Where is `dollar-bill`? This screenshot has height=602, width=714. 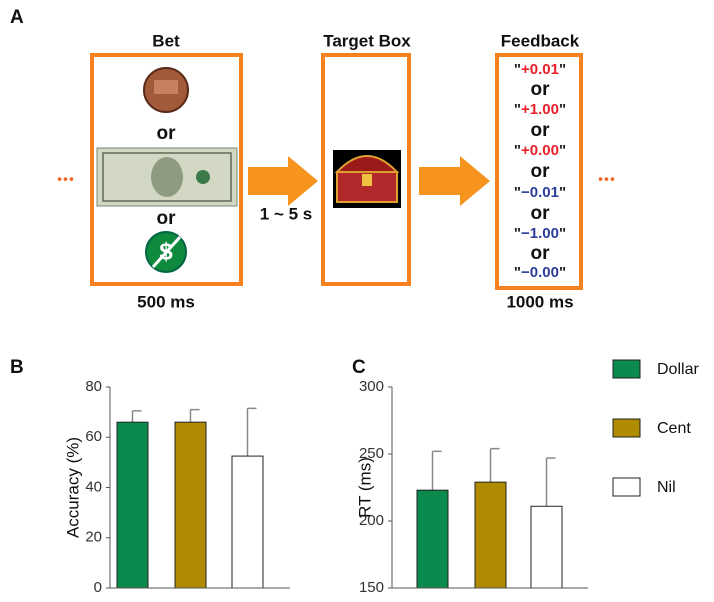 dollar-bill is located at coordinates (167, 177).